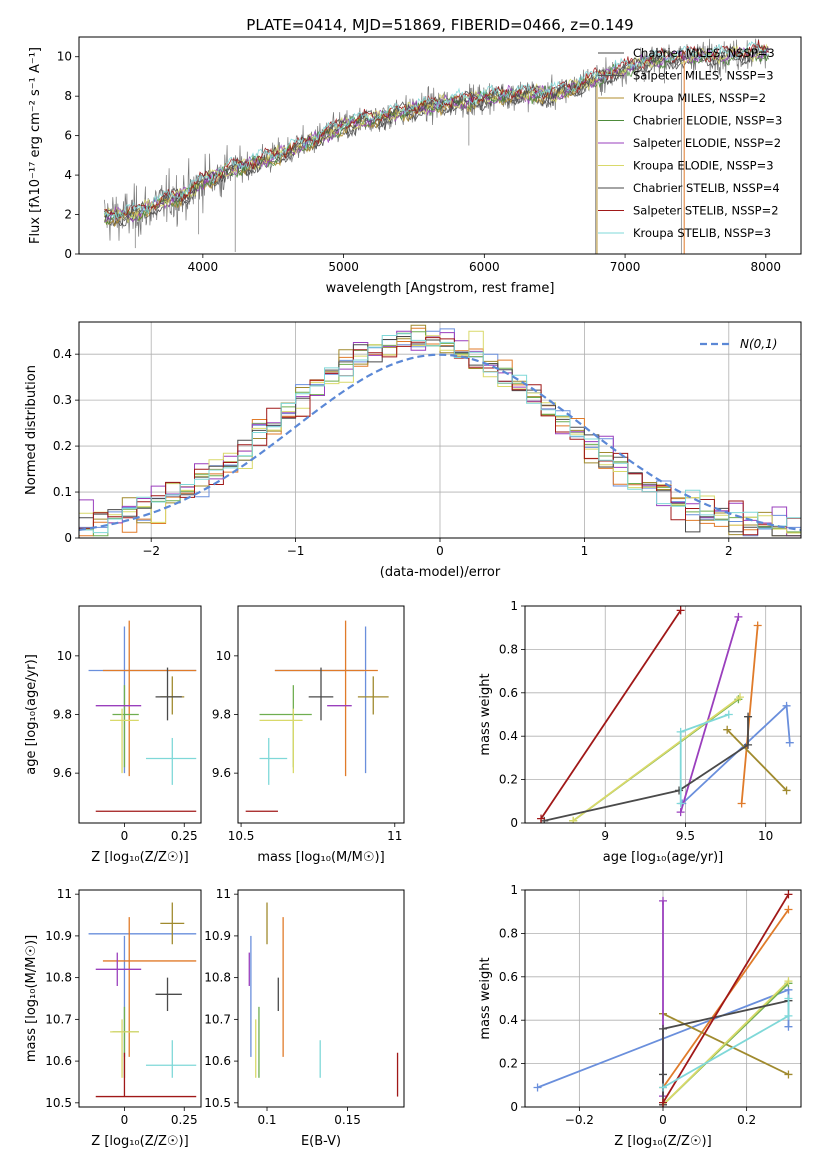 The width and height of the screenshot is (819, 1170). I want to click on plot-area-mass-vs-Z, so click(142, 1000).